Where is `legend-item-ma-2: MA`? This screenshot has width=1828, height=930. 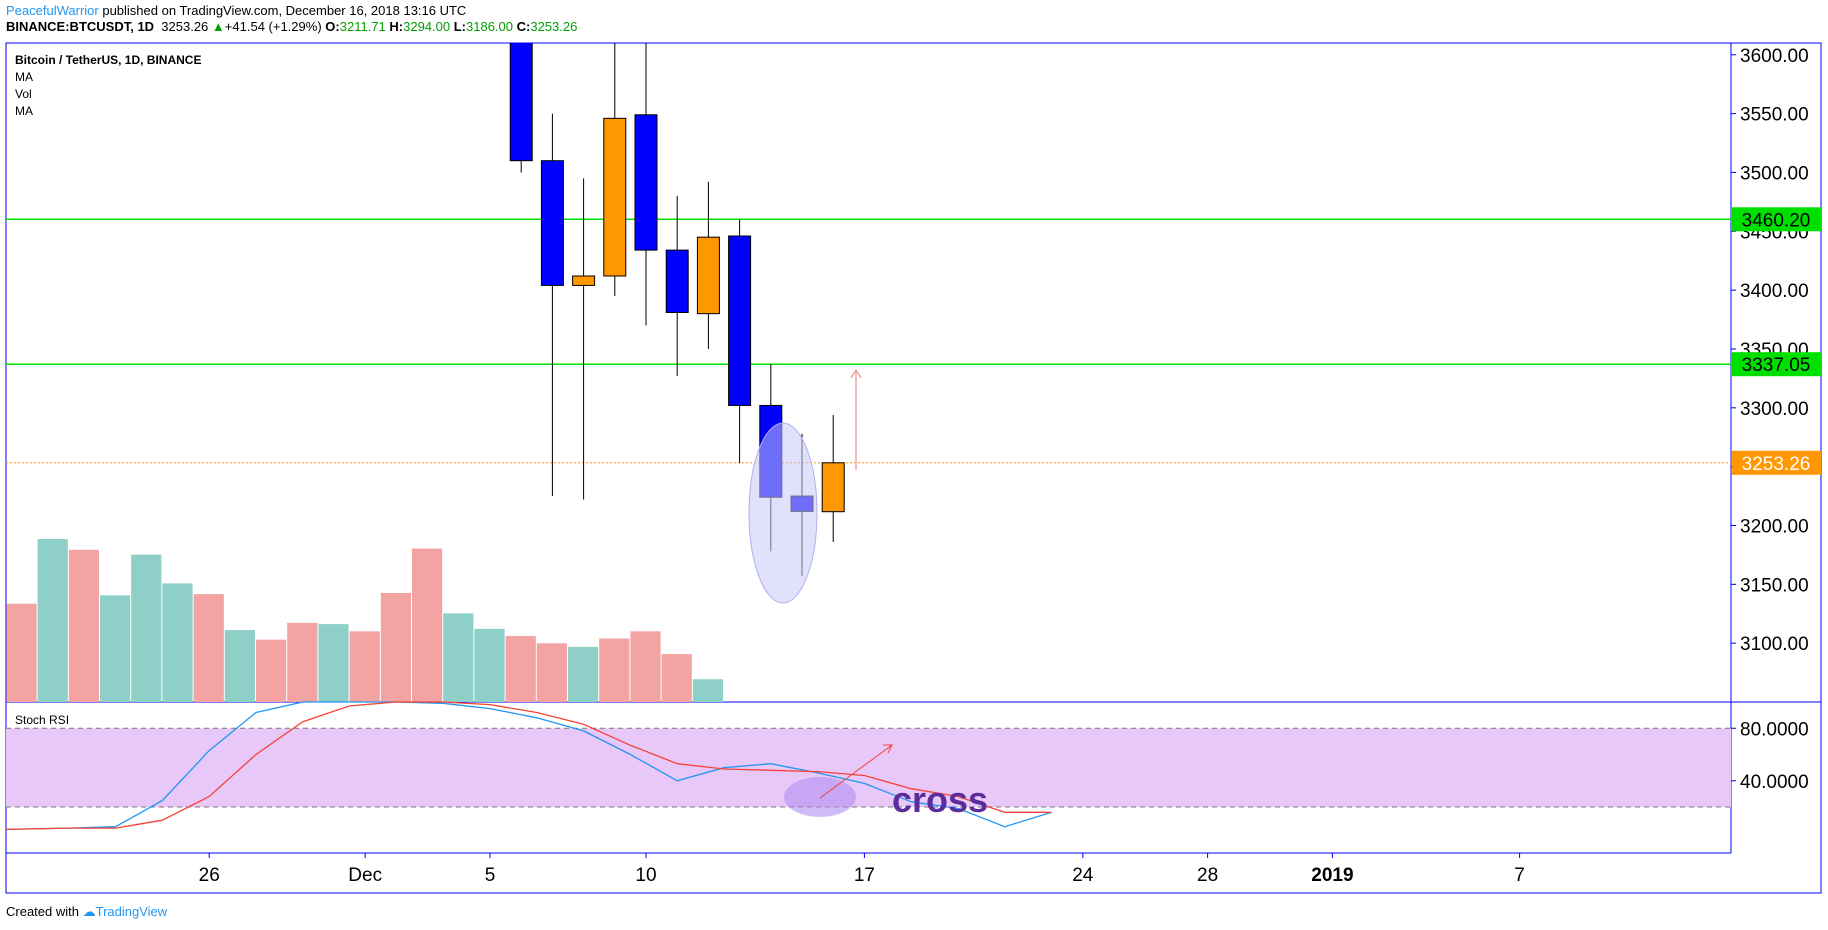 legend-item-ma-2: MA is located at coordinates (24, 111).